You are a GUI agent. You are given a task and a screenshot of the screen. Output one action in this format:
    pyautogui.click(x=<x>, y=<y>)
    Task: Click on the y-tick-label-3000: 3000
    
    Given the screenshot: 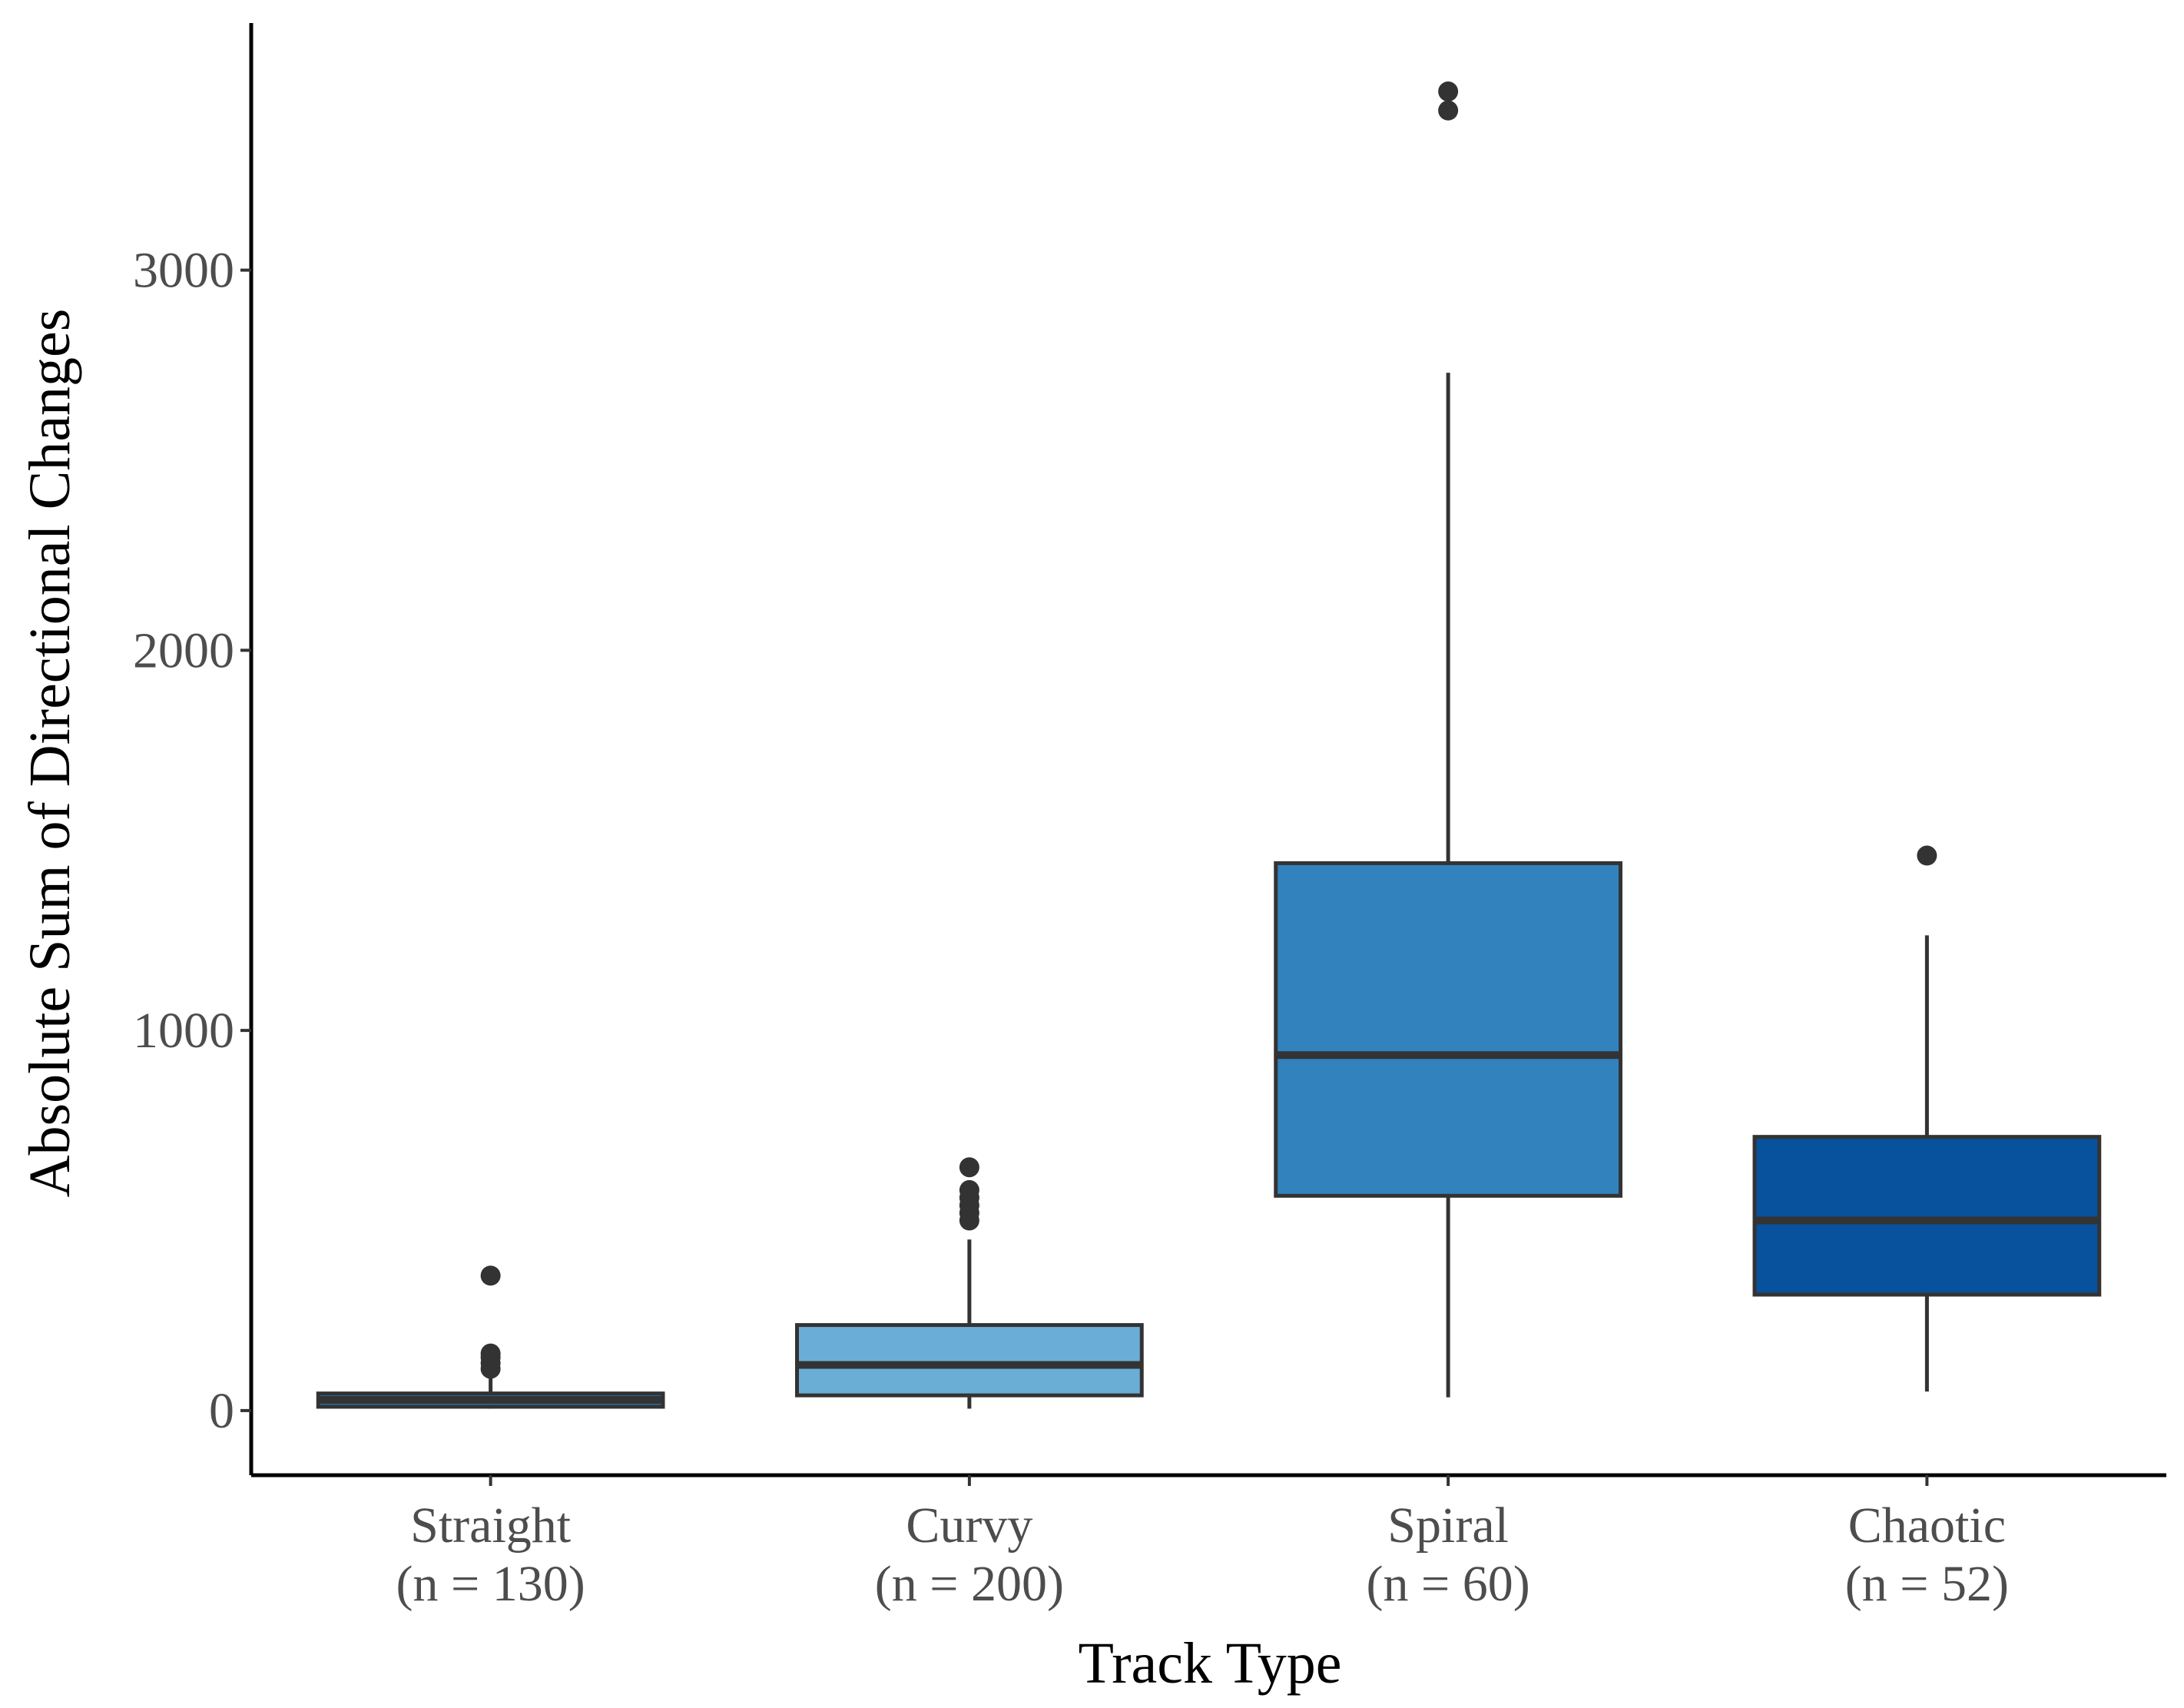 What is the action you would take?
    pyautogui.click(x=183, y=271)
    